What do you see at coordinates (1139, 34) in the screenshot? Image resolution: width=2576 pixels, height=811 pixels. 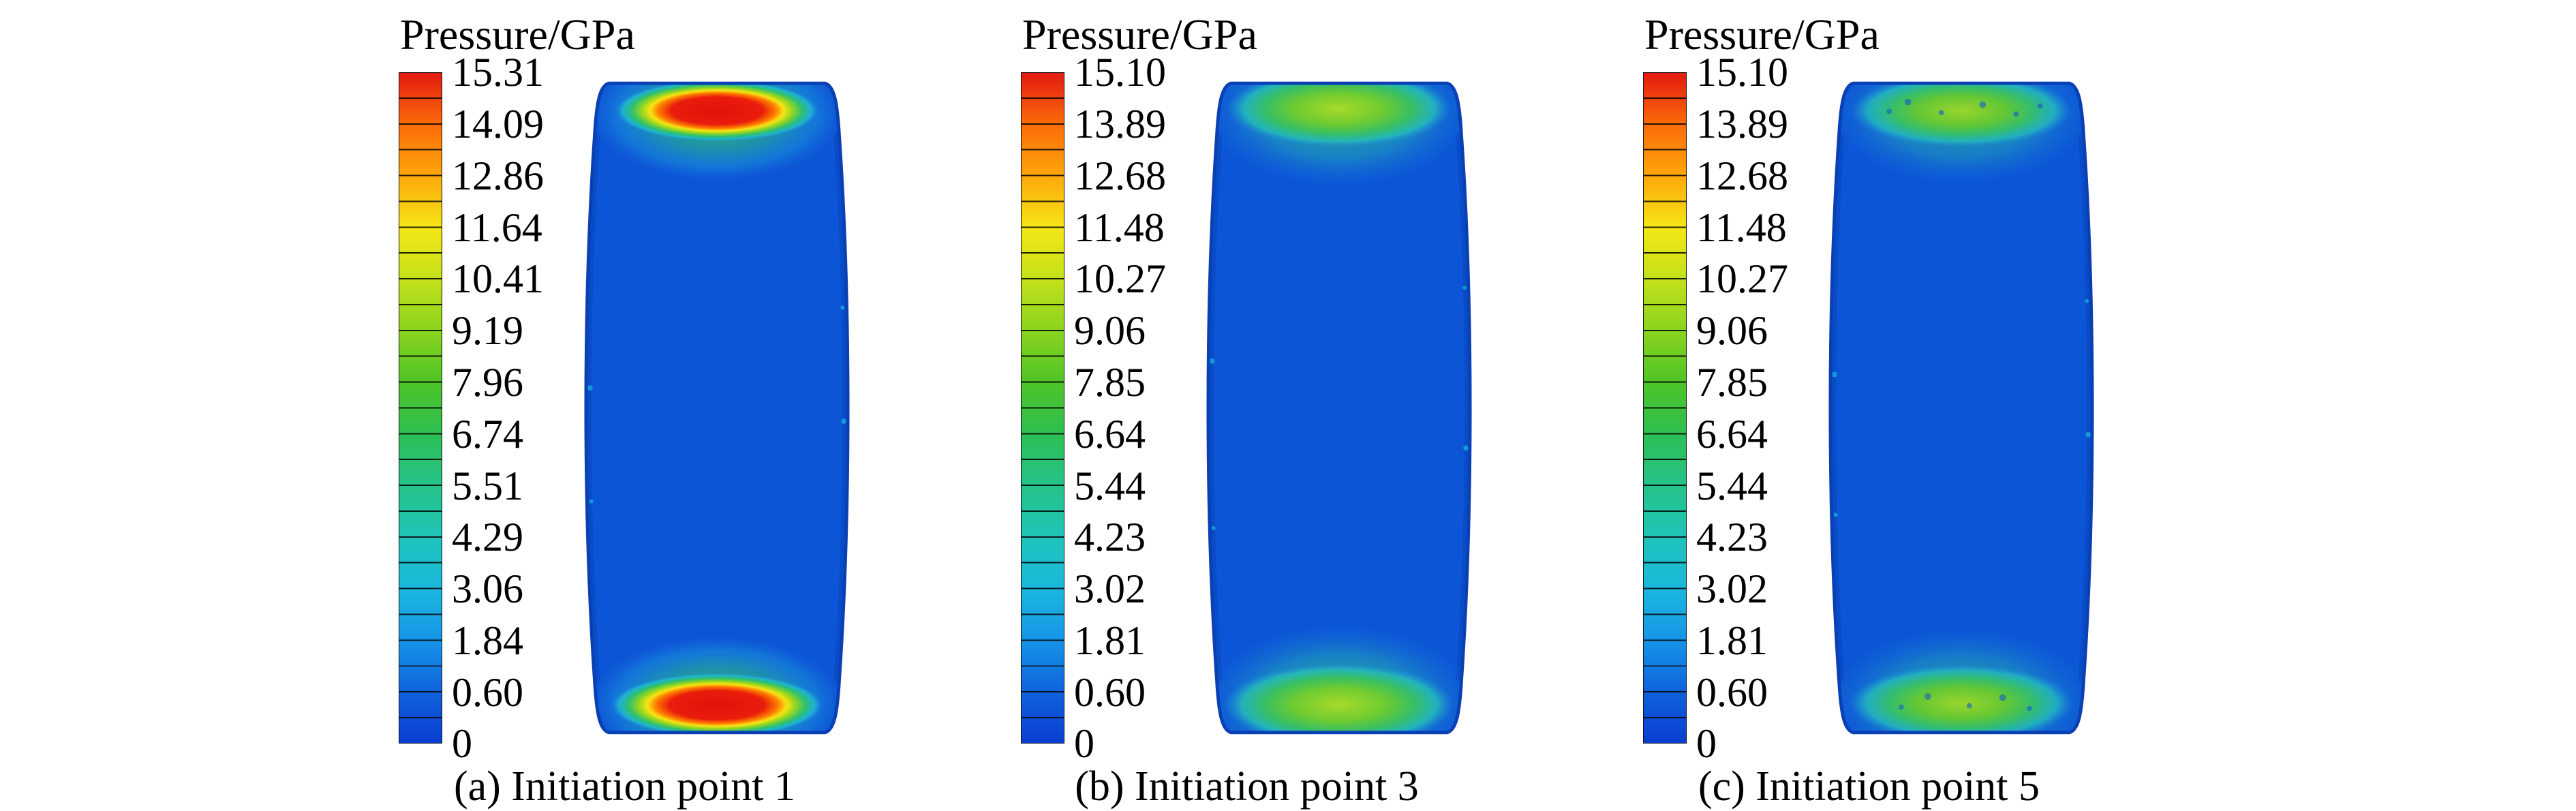 I see `colorbar-title-b: Pressure/GPa` at bounding box center [1139, 34].